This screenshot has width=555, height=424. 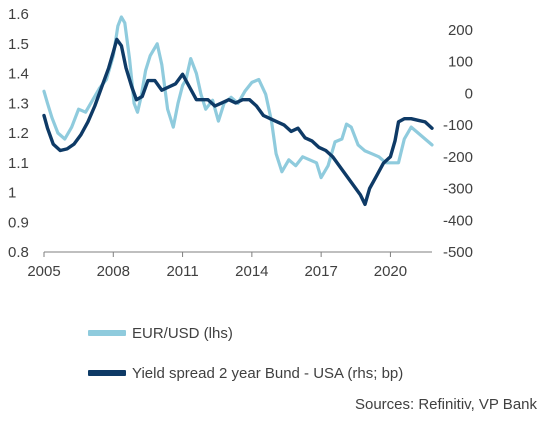 What do you see at coordinates (458, 189) in the screenshot?
I see `right-y-tick-label: -300` at bounding box center [458, 189].